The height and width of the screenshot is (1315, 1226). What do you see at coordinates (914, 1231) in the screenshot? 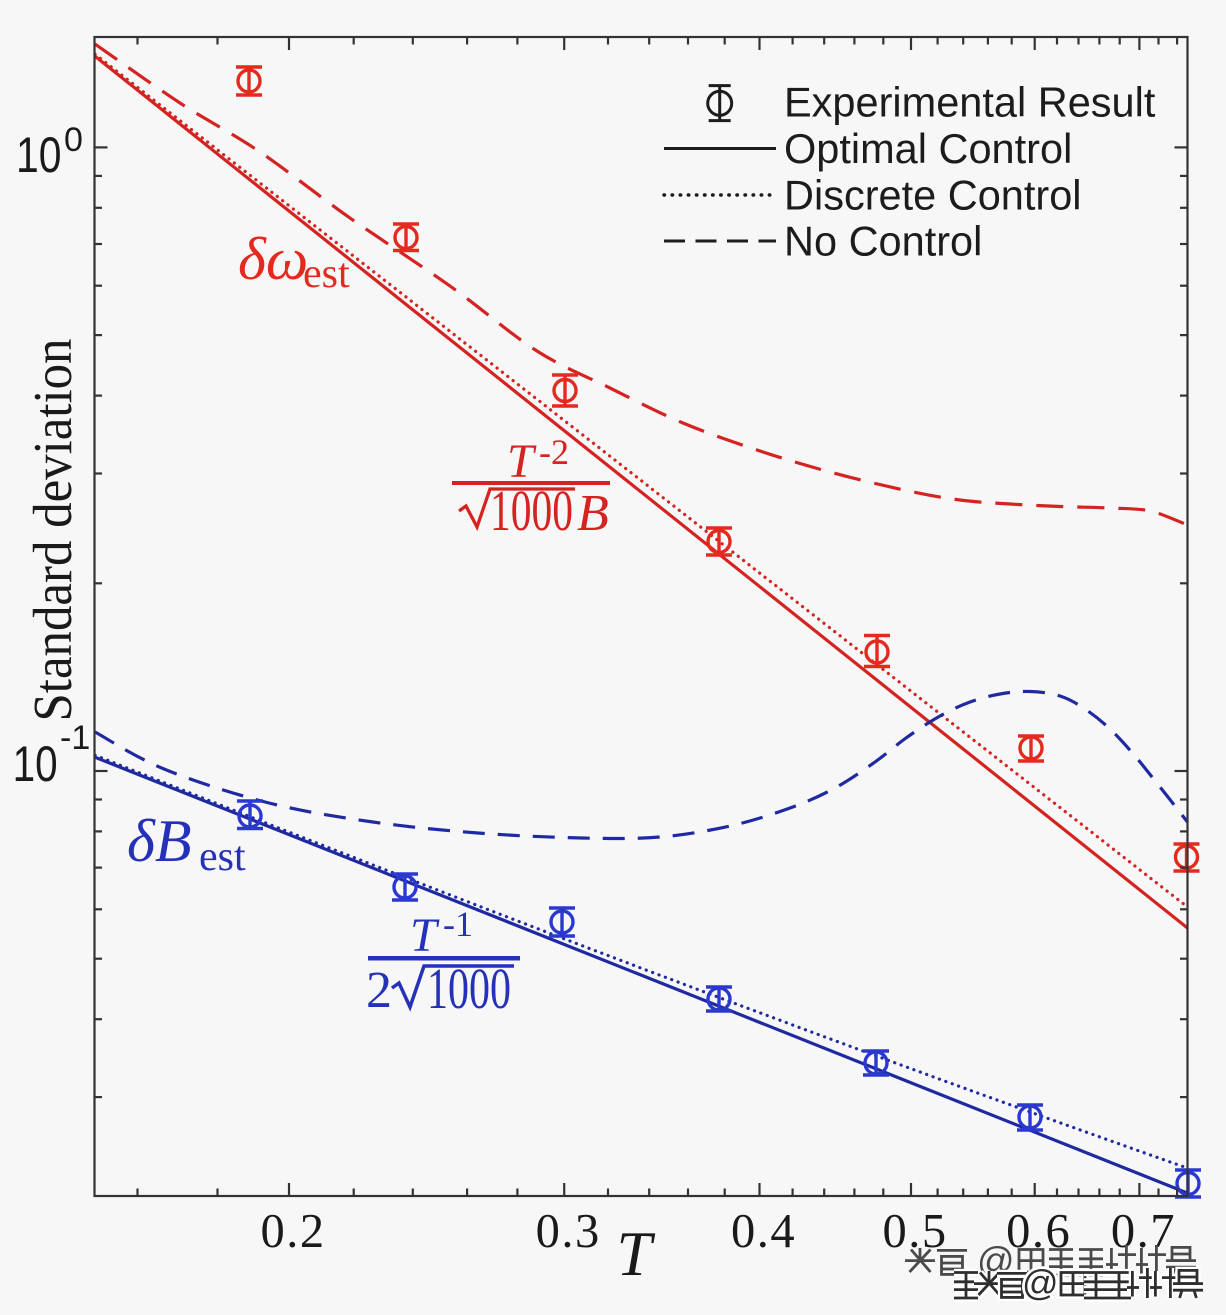
I see `svg-text: 0.5` at bounding box center [914, 1231].